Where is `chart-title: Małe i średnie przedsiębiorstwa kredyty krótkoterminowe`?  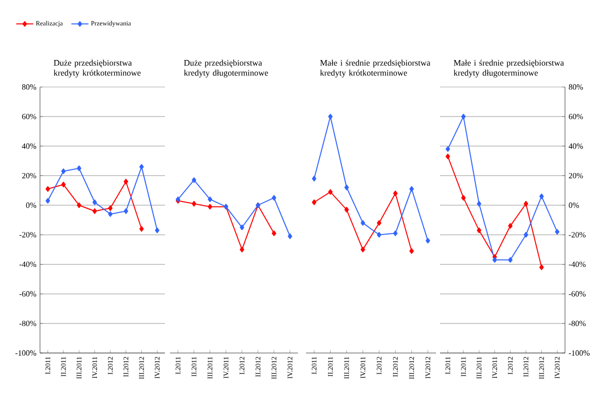 chart-title: Małe i średnie przedsiębiorstwa kredyty krótkoterminowe is located at coordinates (375, 69).